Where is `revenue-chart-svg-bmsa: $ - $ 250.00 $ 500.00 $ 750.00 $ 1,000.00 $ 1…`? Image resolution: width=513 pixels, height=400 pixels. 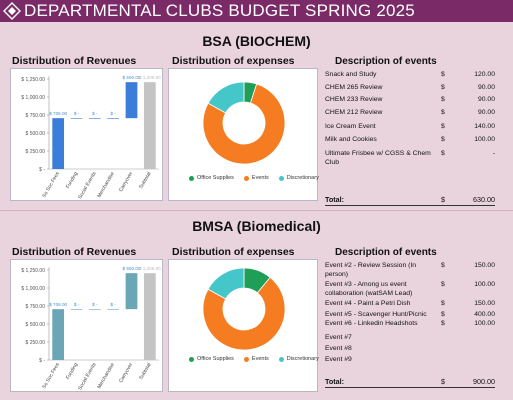 revenue-chart-svg-bmsa: $ - $ 250.00 $ 500.00 $ 750.00 $ 1,000.00 $ 1… is located at coordinates (91, 329).